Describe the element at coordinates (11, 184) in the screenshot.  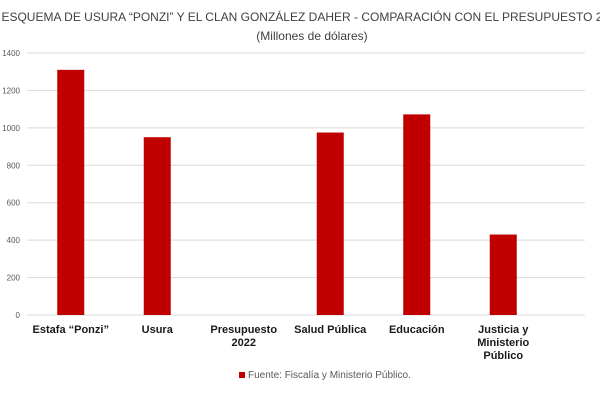
I see `y-axis-ticks: 0 200 400 600 800 1000 1200 1400` at that location.